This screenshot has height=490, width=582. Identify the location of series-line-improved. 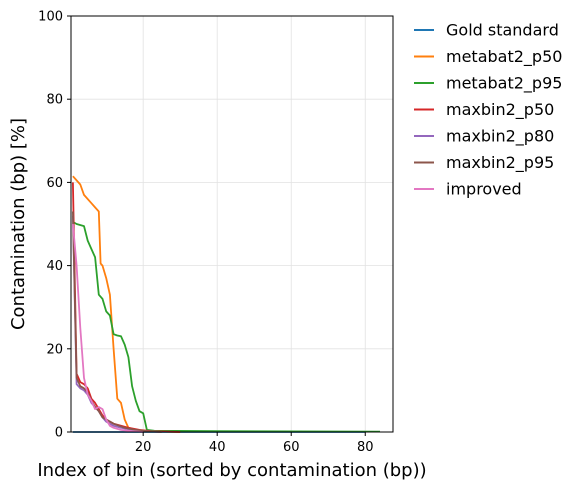
(108, 328).